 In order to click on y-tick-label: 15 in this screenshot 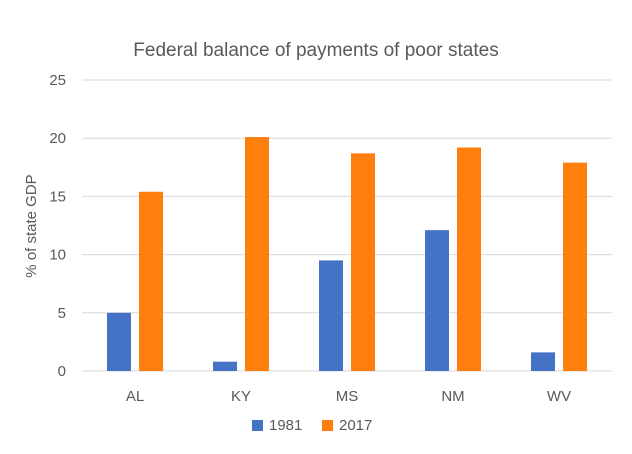, I will do `click(57, 196)`.